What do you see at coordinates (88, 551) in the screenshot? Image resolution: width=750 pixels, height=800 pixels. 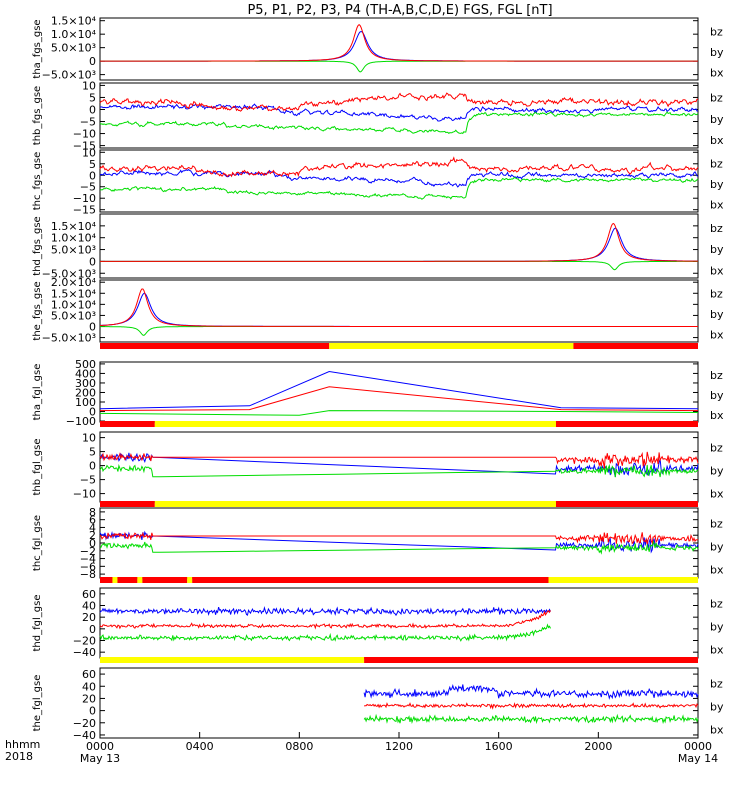 I see `y-tick-label: −2` at bounding box center [88, 551].